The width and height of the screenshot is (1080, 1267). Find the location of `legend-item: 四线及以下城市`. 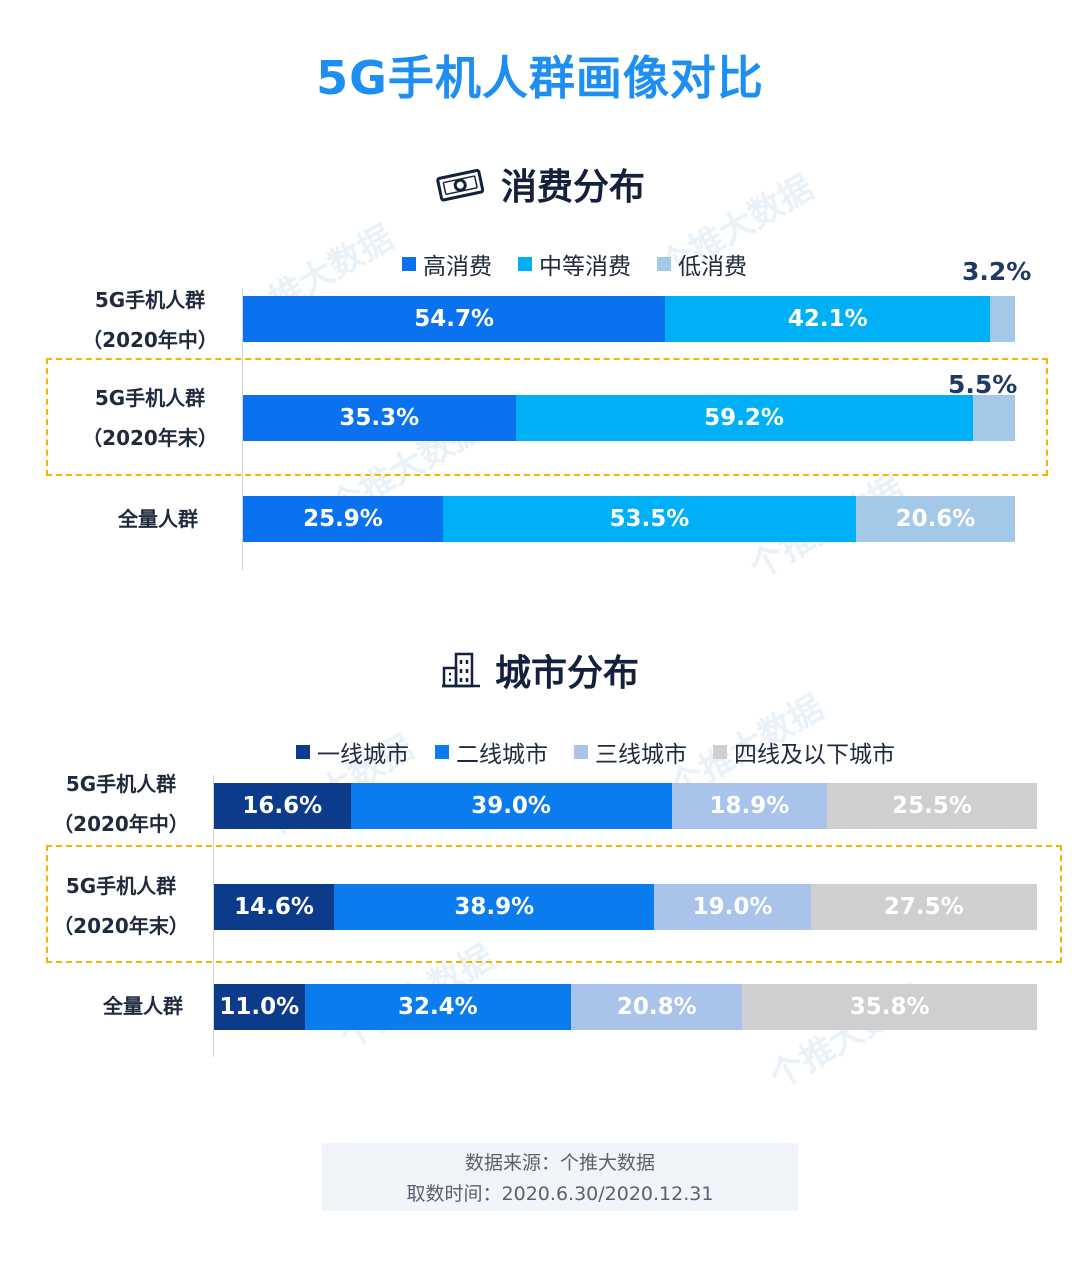

legend-item: 四线及以下城市 is located at coordinates (804, 752).